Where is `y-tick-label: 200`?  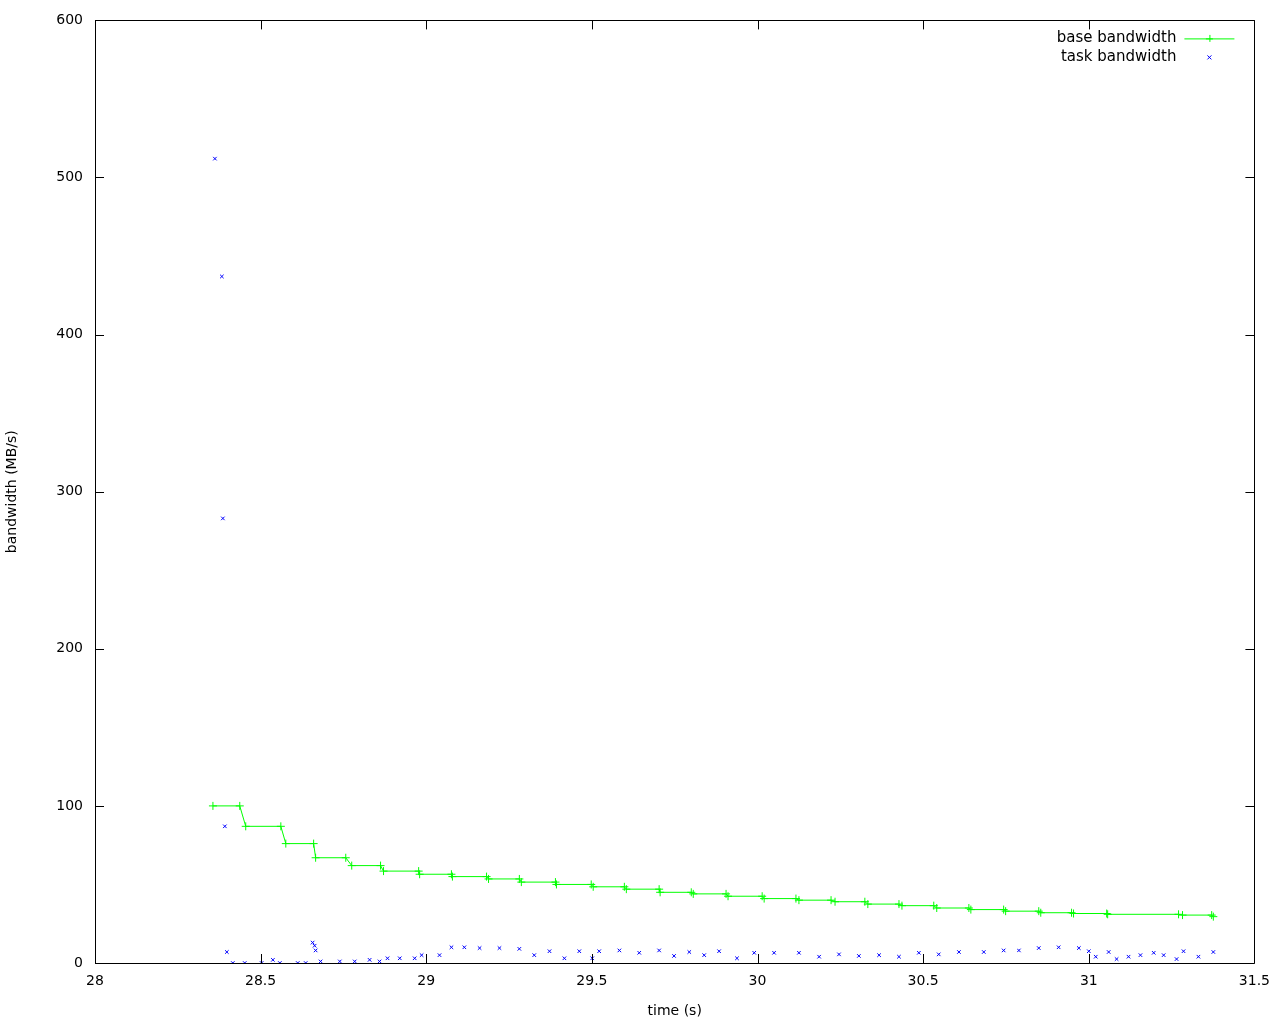
y-tick-label: 200 is located at coordinates (69, 647).